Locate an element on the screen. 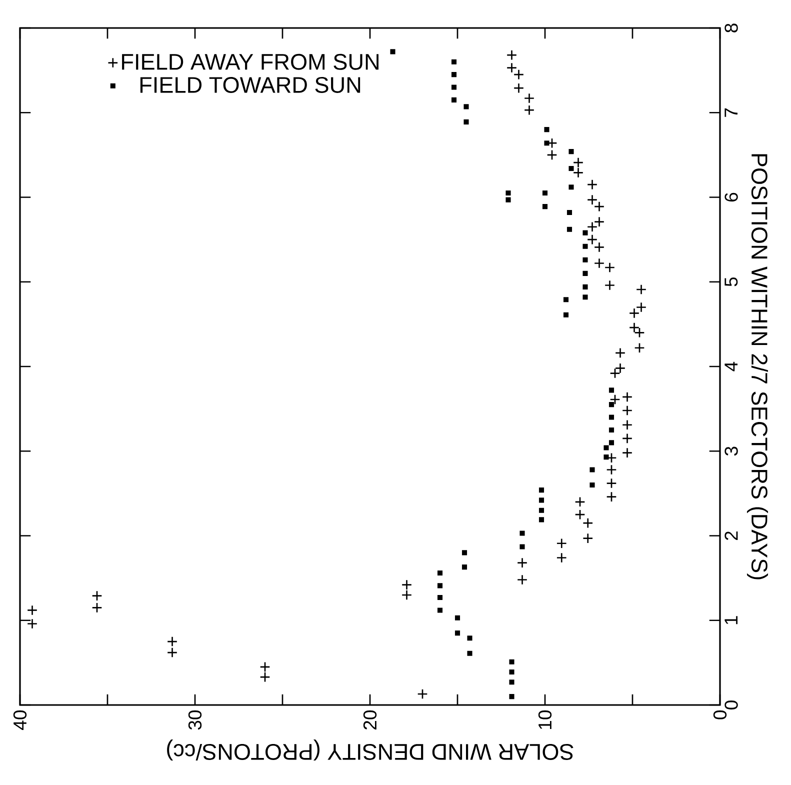 The height and width of the screenshot is (785, 791). legend-label: FIELD AWAY FROM SUN is located at coordinates (250, 62).